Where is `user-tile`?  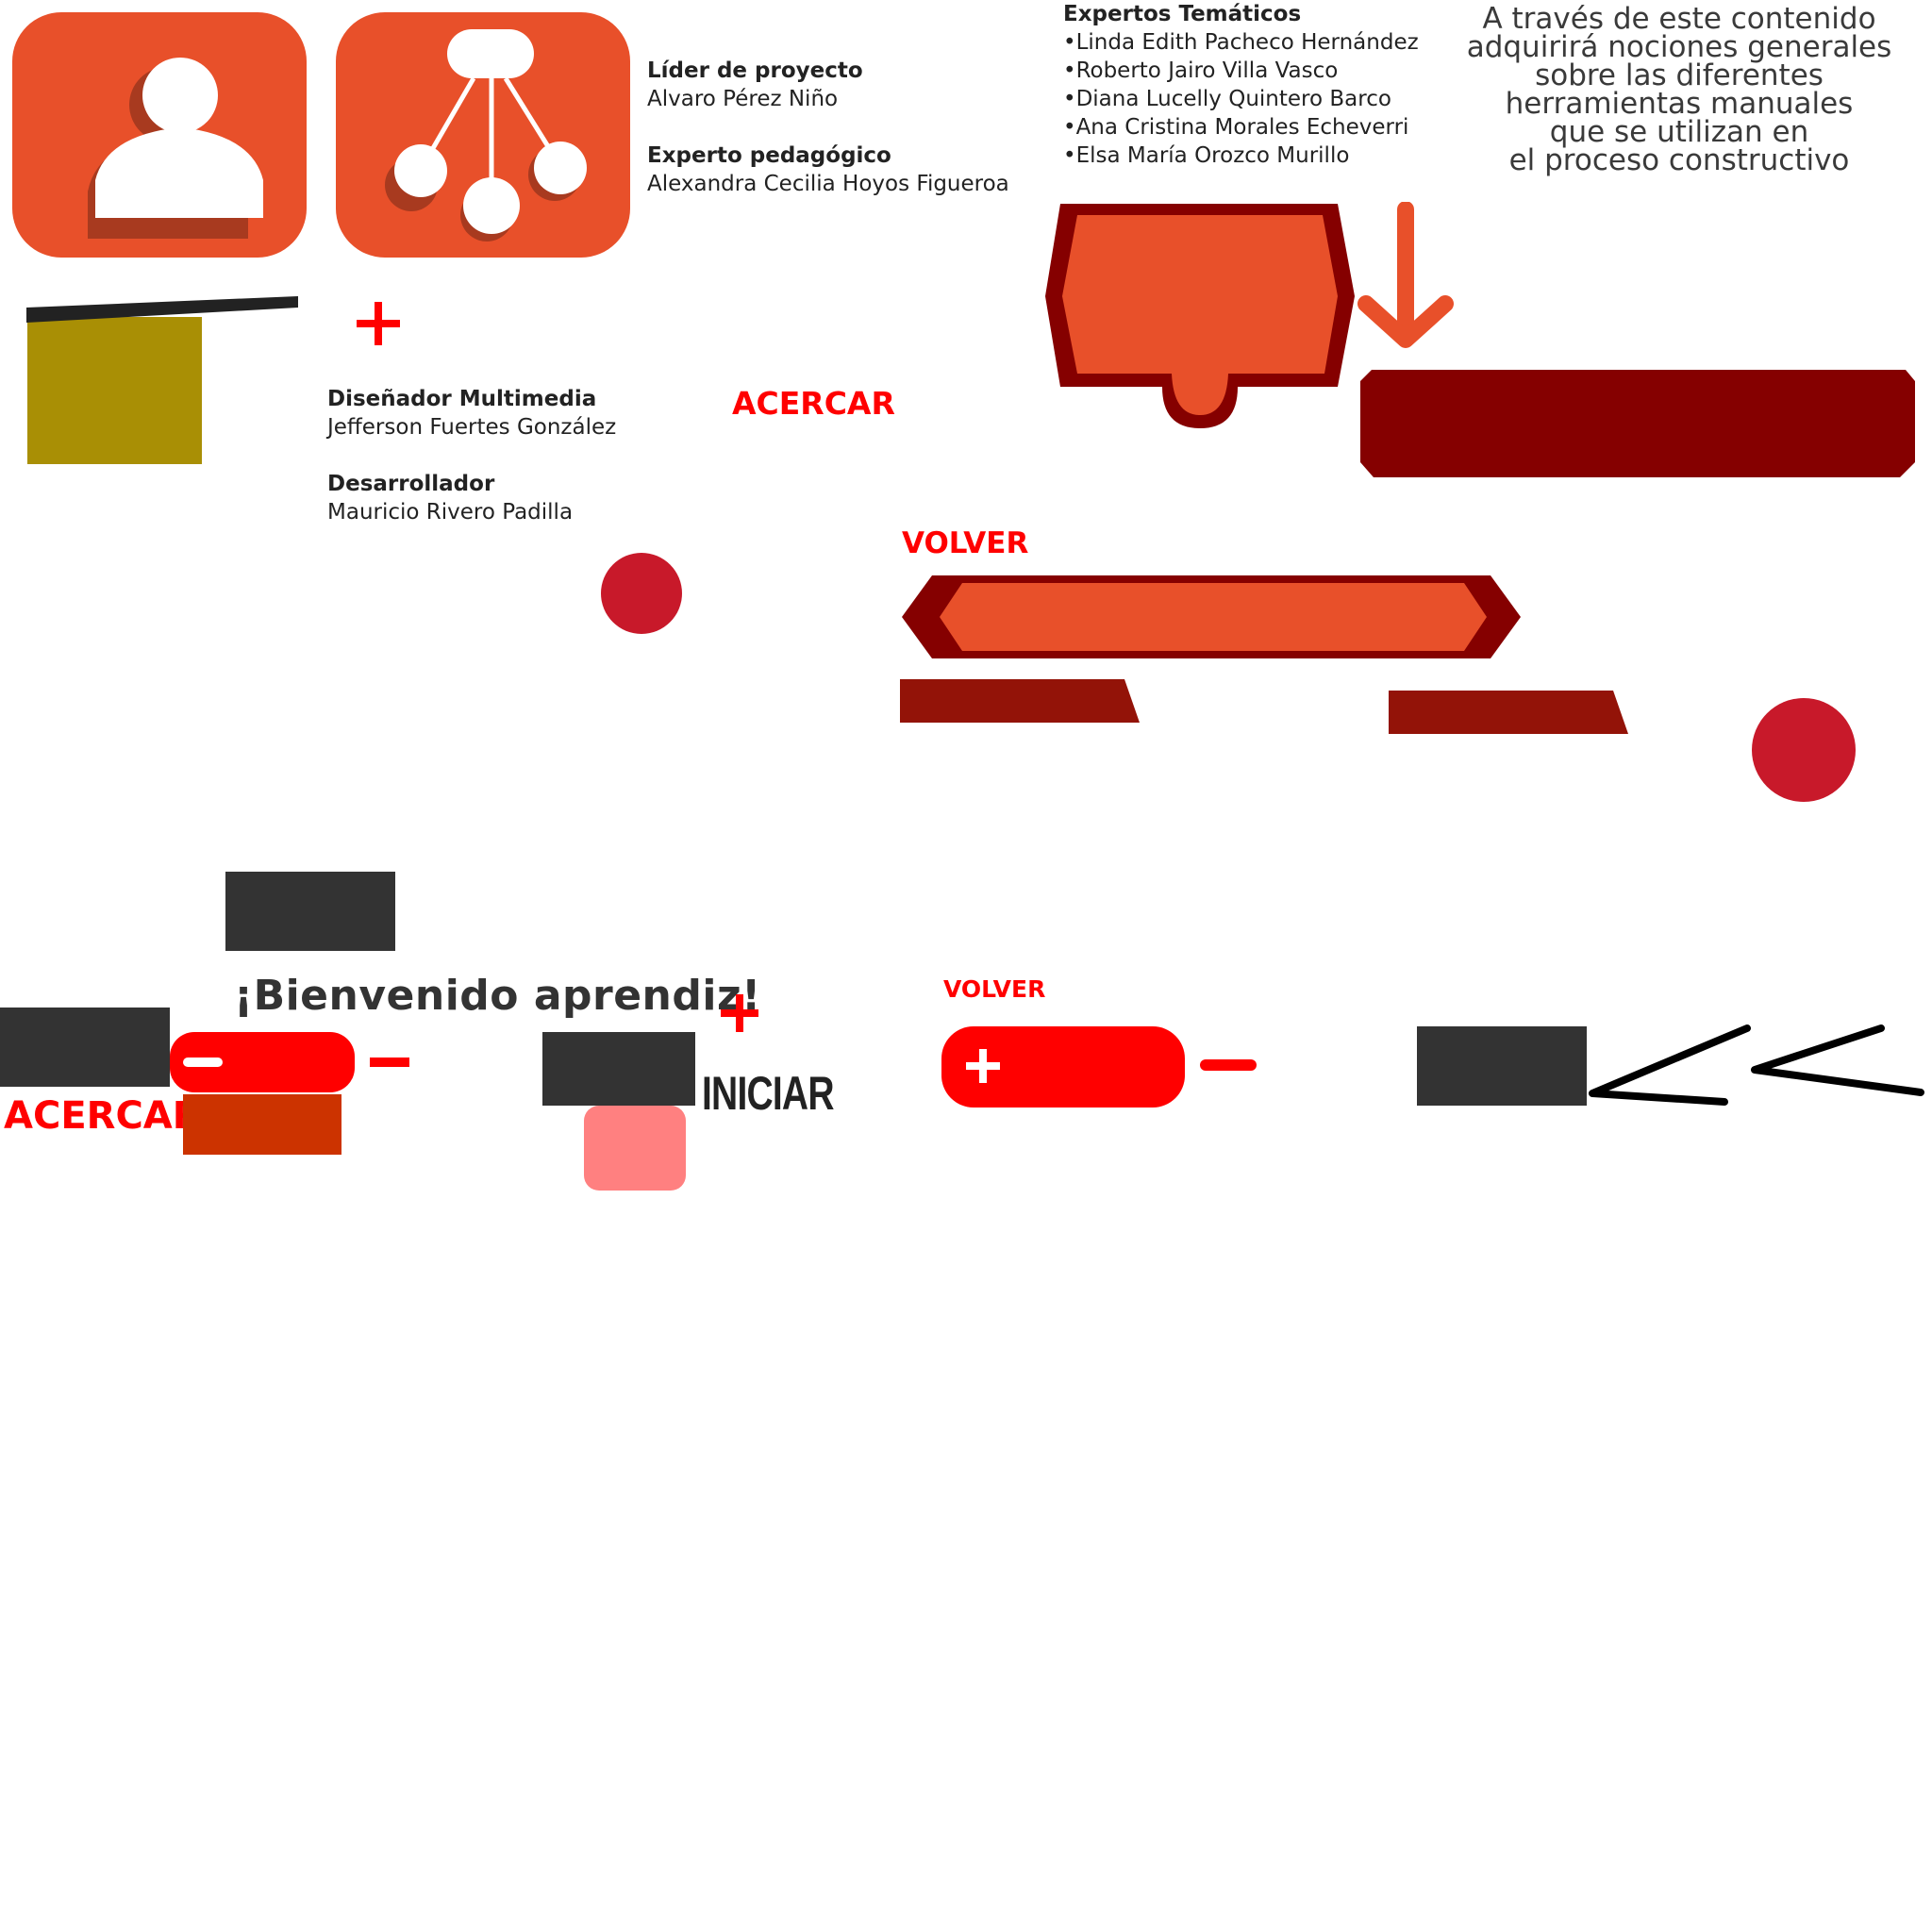 user-tile is located at coordinates (160, 135).